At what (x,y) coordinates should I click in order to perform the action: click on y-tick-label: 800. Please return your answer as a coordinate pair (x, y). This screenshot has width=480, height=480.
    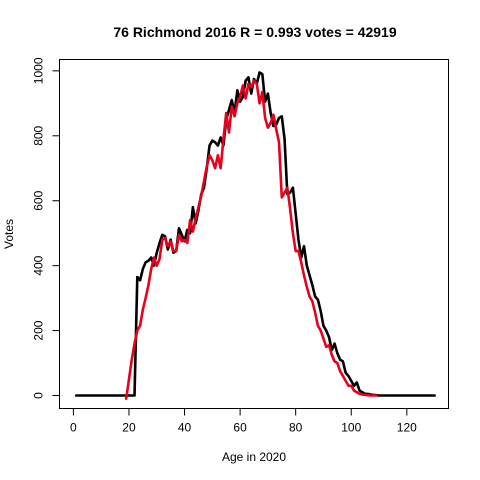
    Looking at the image, I should click on (39, 135).